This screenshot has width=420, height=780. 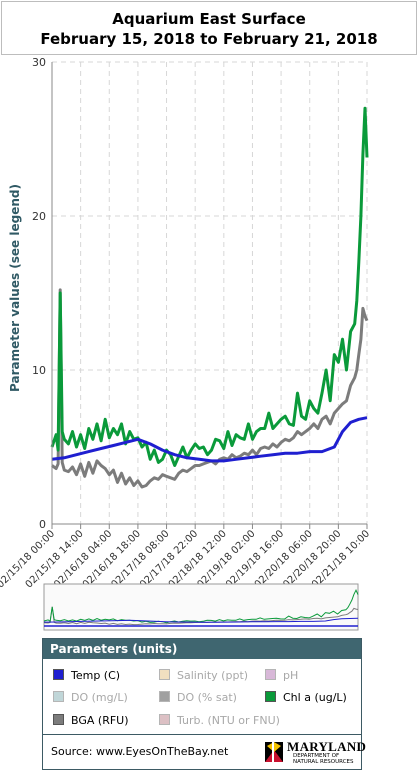 I want to click on legend-item: Temp (C), so click(x=86, y=676).